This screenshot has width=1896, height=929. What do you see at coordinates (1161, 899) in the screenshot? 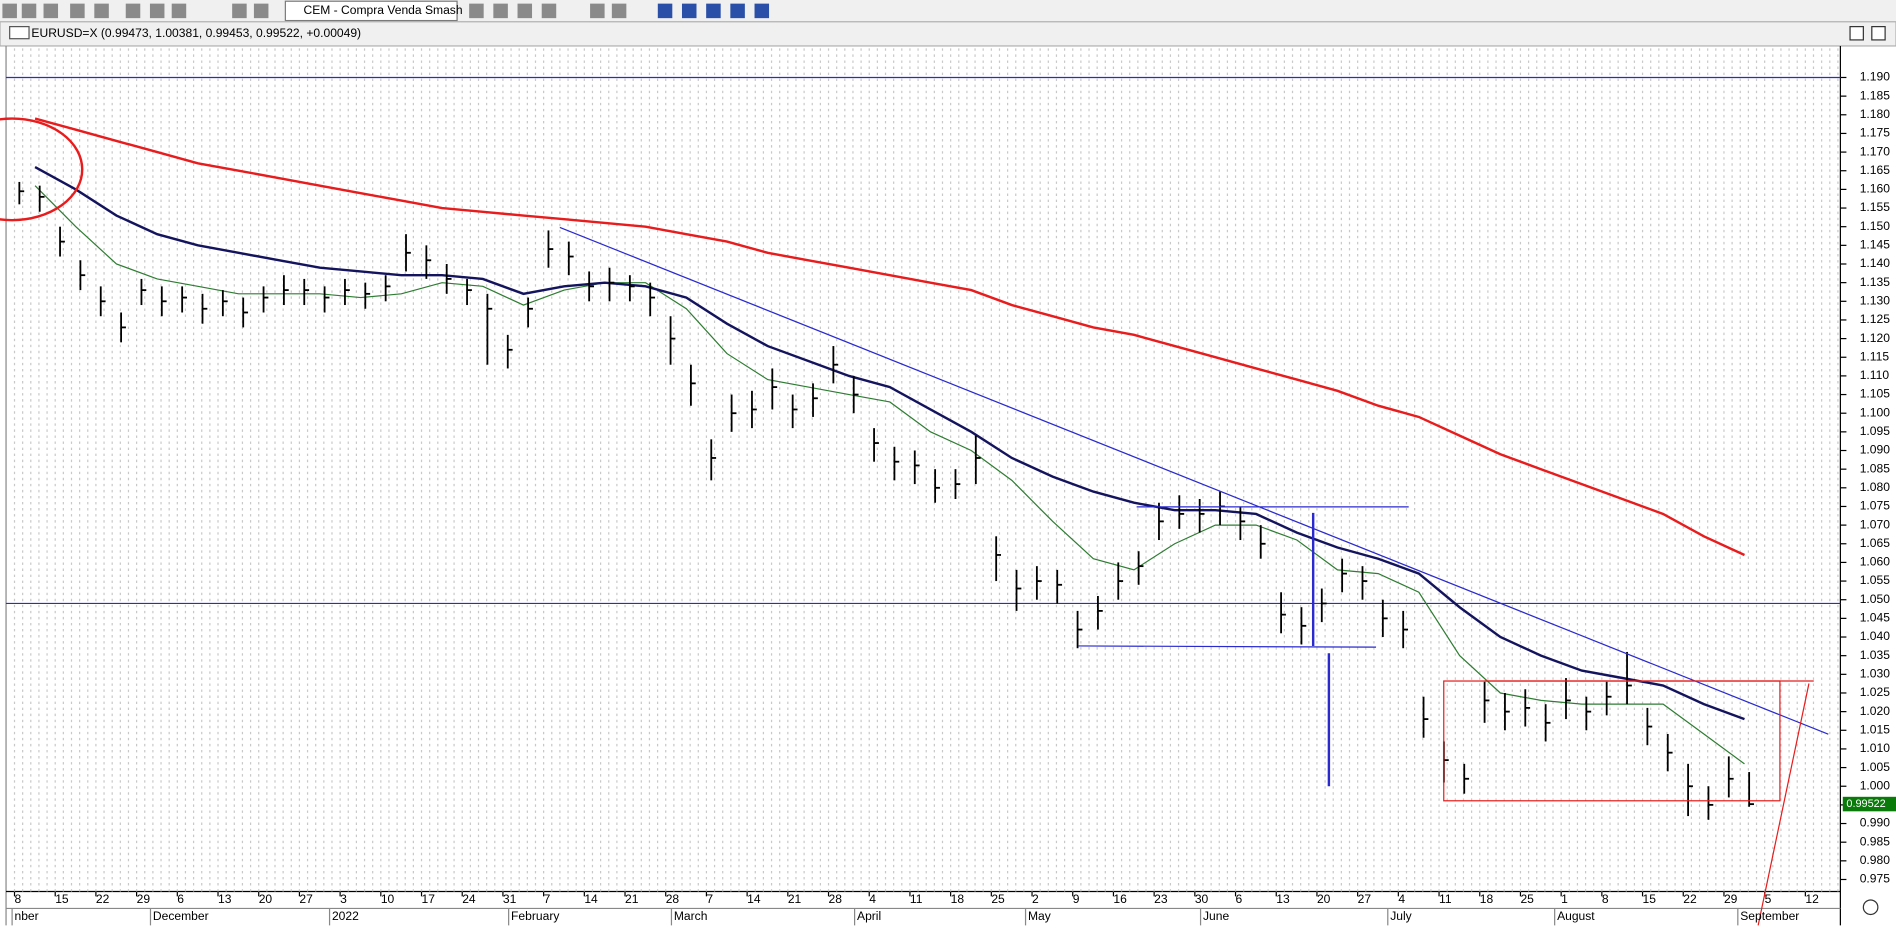
I see `x-tick-label: 23` at bounding box center [1161, 899].